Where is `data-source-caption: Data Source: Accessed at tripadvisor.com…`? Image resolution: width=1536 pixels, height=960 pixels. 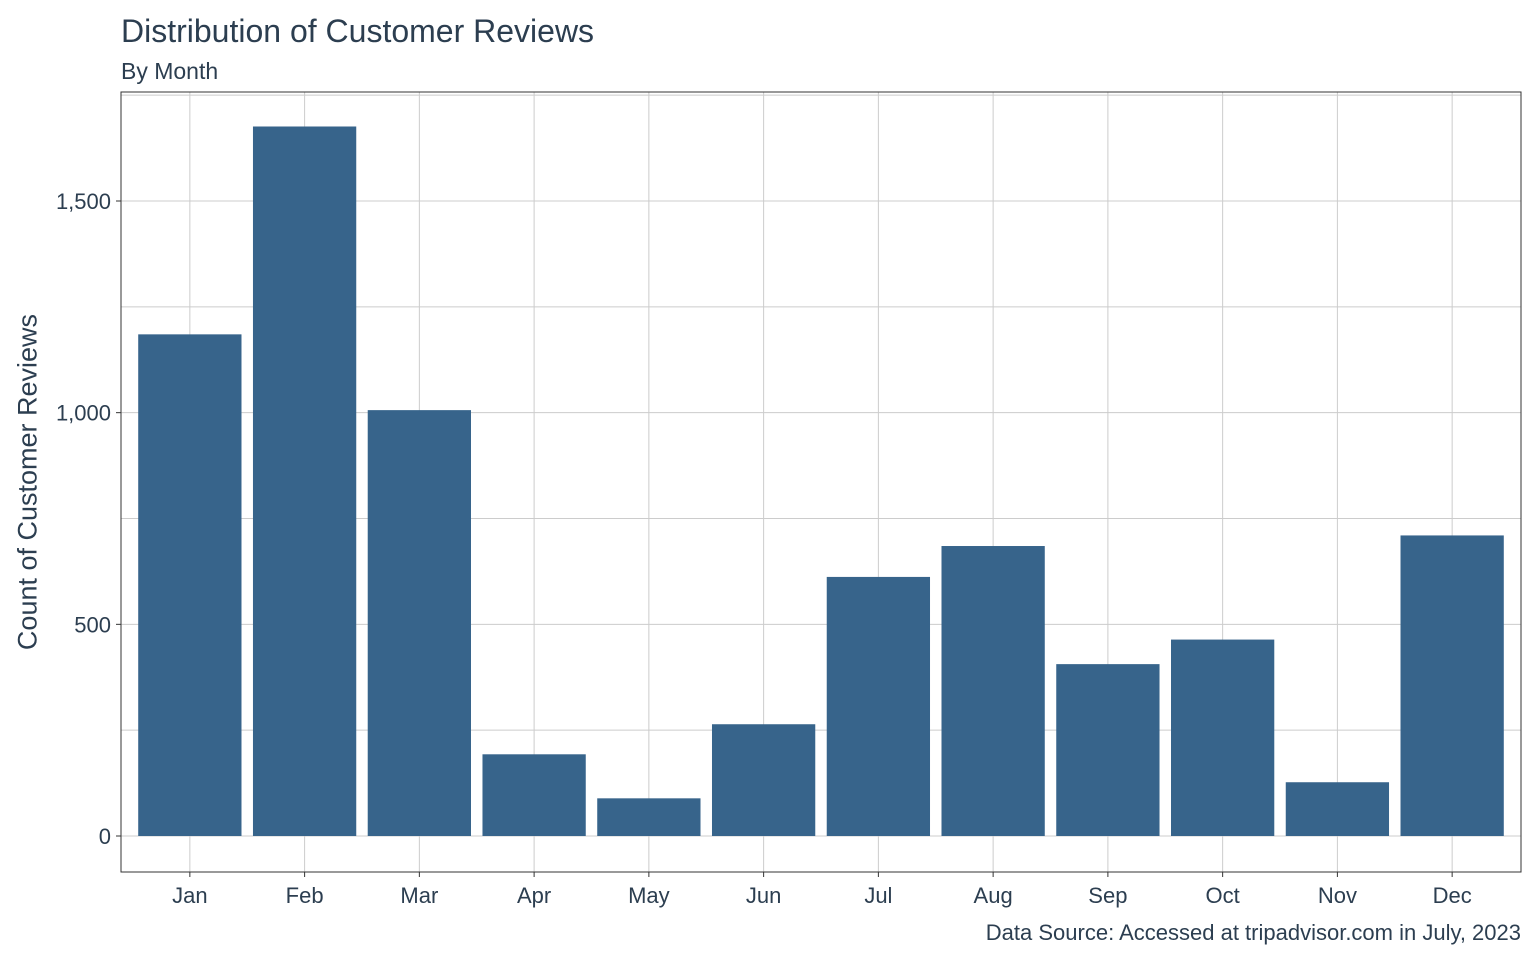
data-source-caption: Data Source: Accessed at tripadvisor.com… is located at coordinates (1253, 932).